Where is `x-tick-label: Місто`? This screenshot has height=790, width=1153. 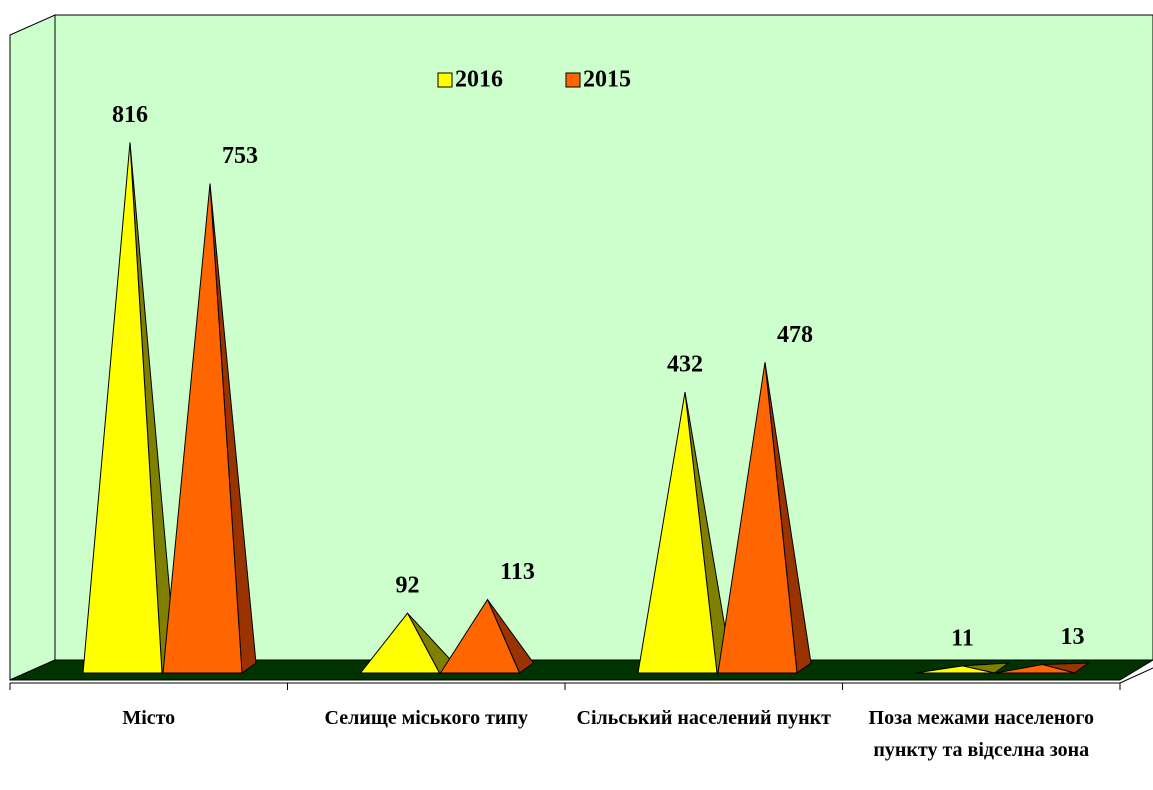 x-tick-label: Місто is located at coordinates (149, 718).